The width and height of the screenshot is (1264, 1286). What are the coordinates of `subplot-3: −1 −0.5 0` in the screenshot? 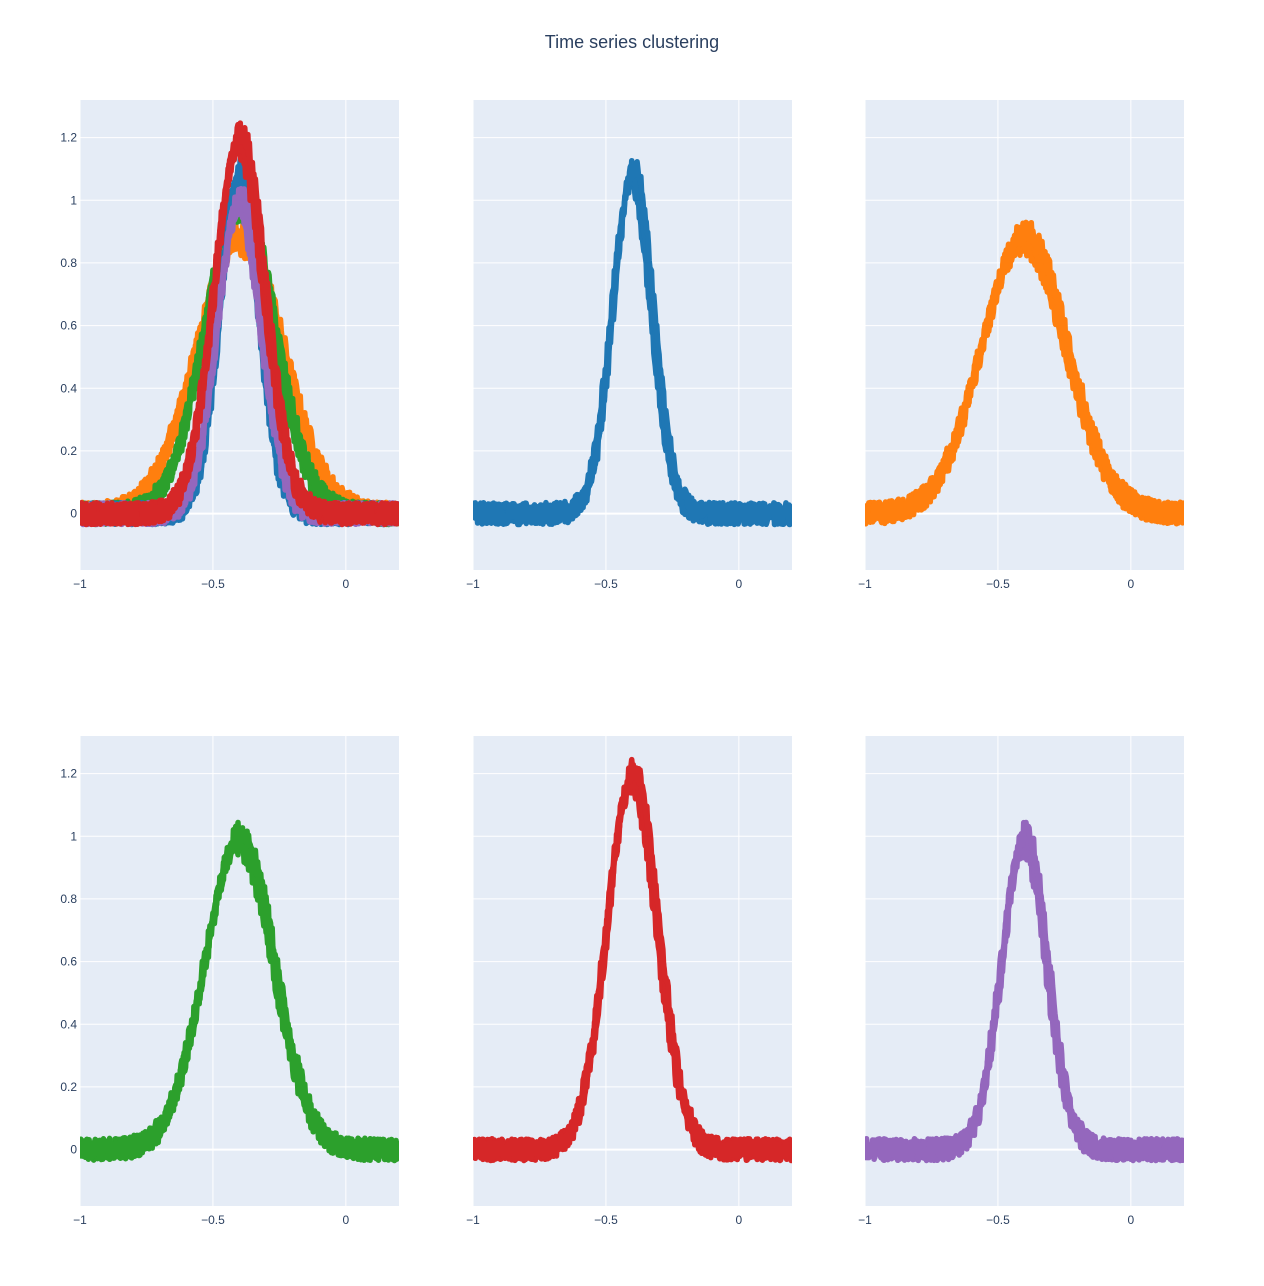 It's located at (1021, 345).